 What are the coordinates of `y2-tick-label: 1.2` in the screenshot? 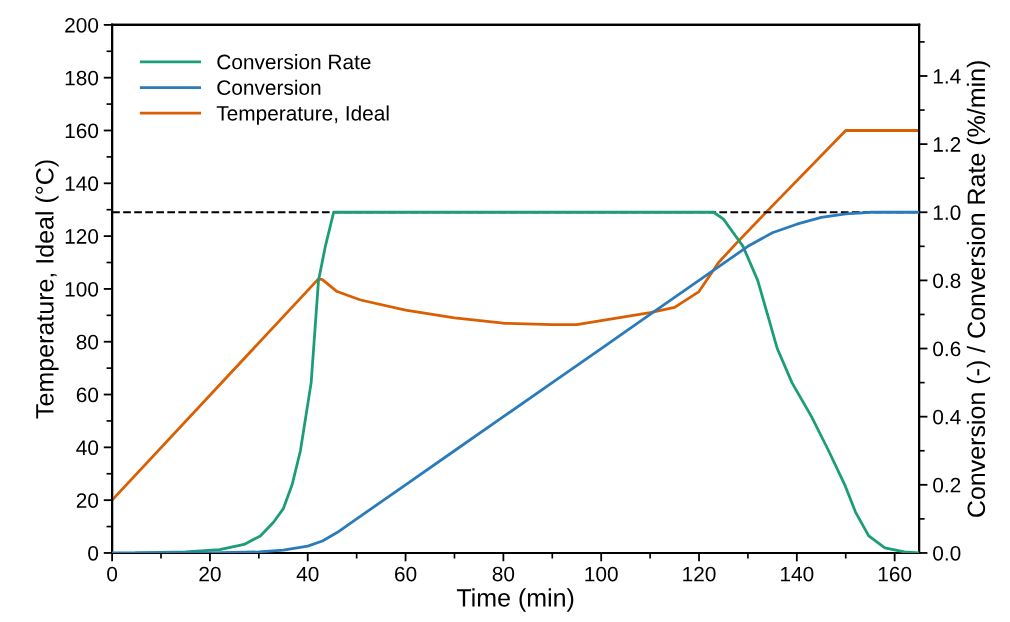 It's located at (947, 144).